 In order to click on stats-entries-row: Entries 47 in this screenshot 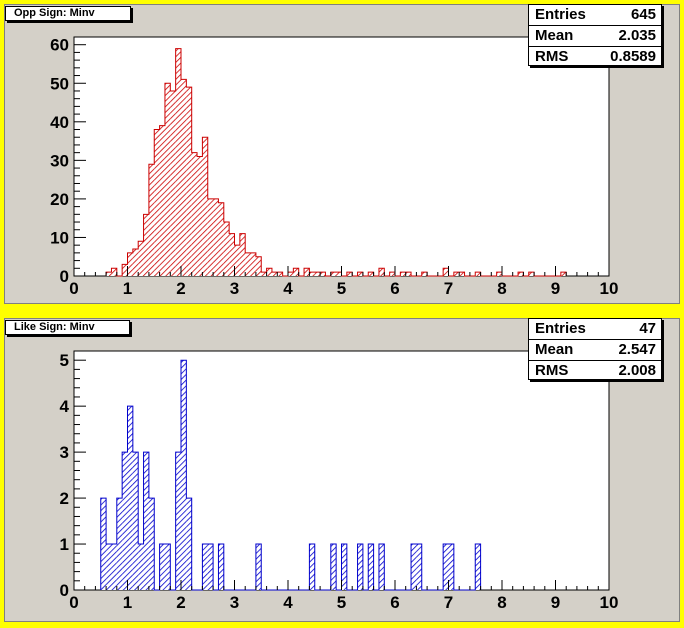, I will do `click(595, 329)`.